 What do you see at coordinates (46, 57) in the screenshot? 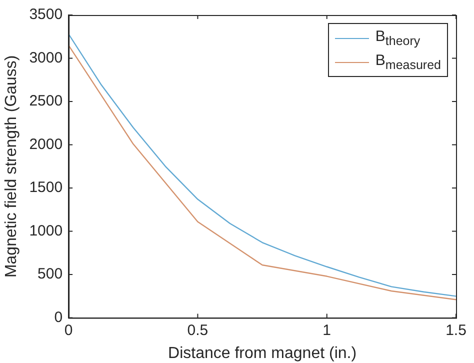
I see `y-tick-label: 3000` at bounding box center [46, 57].